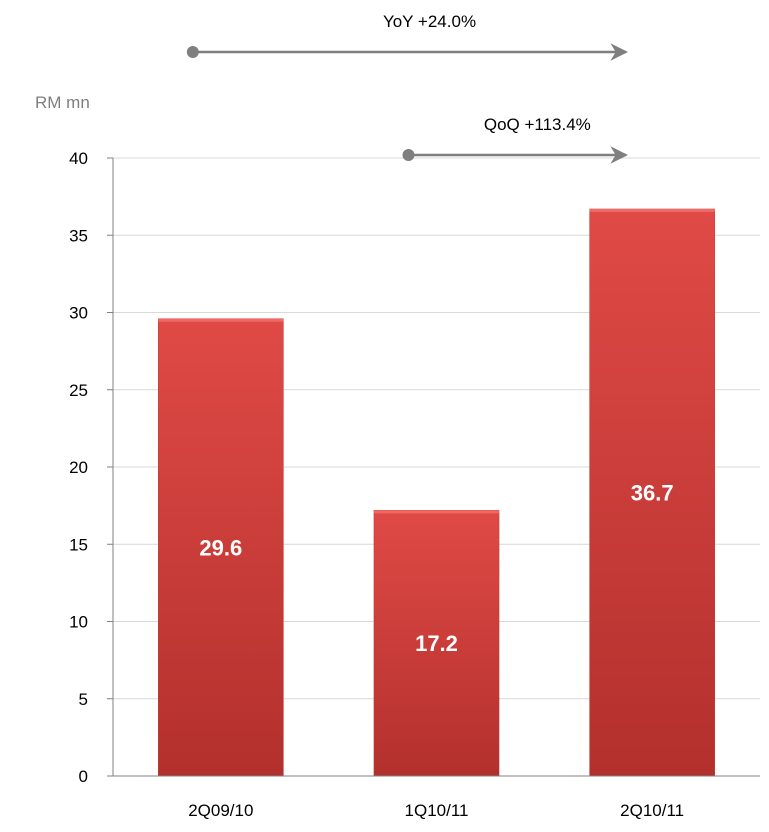 The width and height of the screenshot is (769, 832). I want to click on data-label: 36.7, so click(652, 492).